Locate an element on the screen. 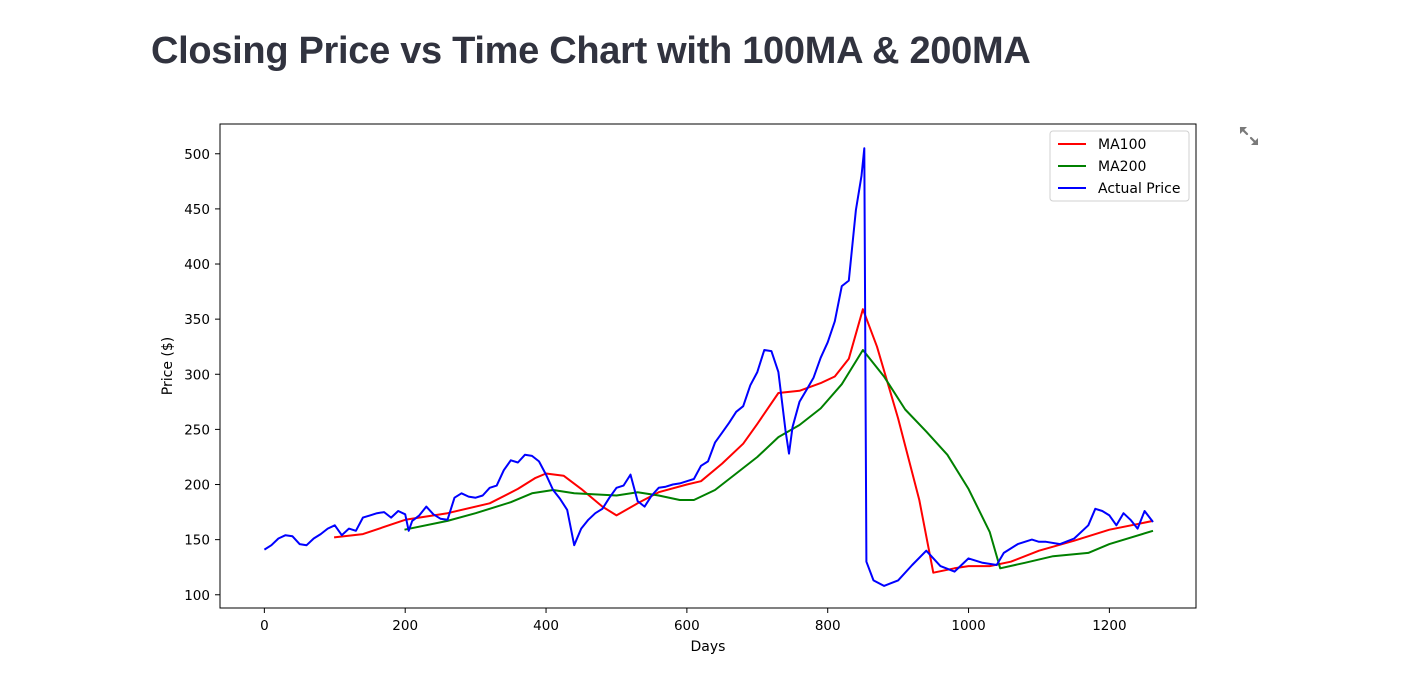  y-tick-label: 500 is located at coordinates (197, 155).